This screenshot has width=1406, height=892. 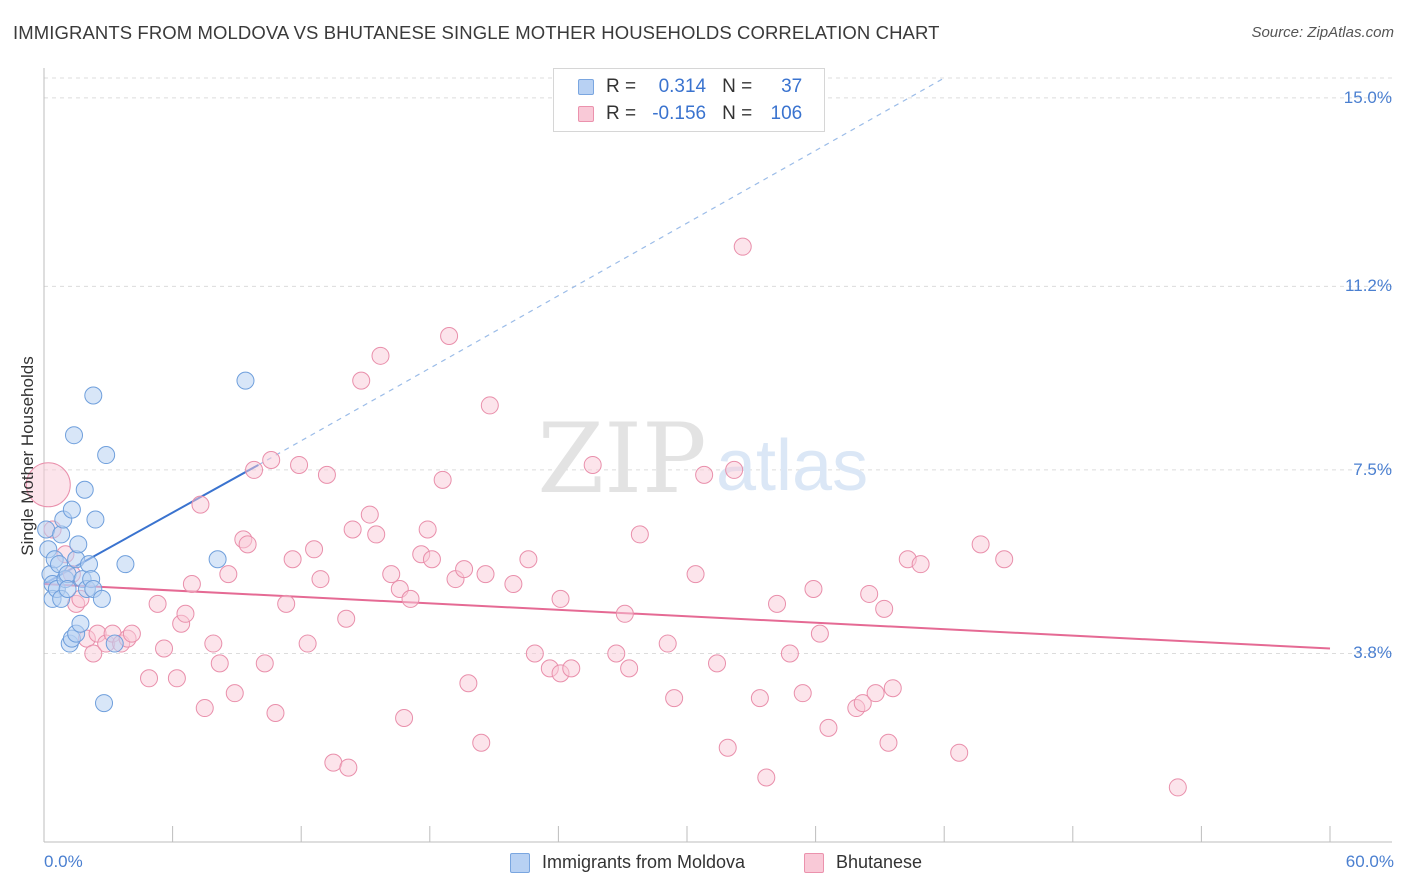 What do you see at coordinates (1322, 32) in the screenshot?
I see `source-credit: Source: ZipAtlas.com` at bounding box center [1322, 32].